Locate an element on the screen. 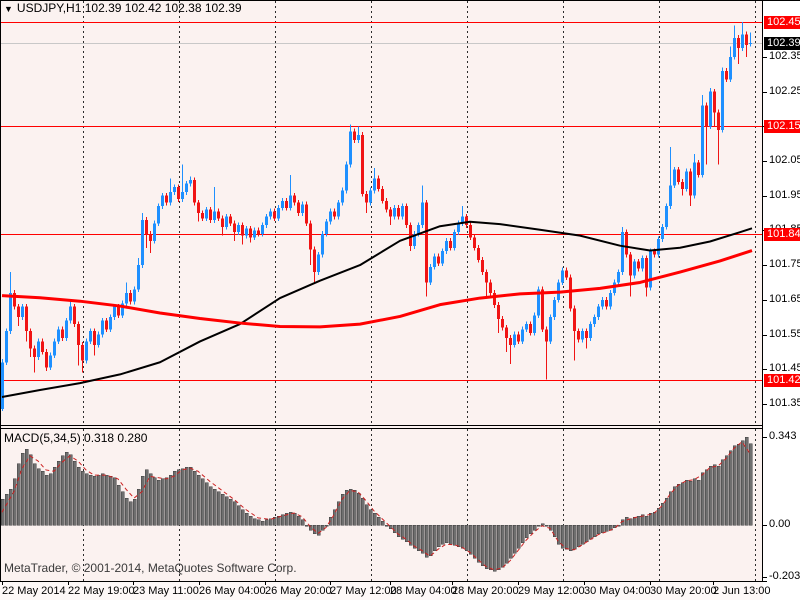  macd-tick-label: -0.203 is located at coordinates (784, 575).